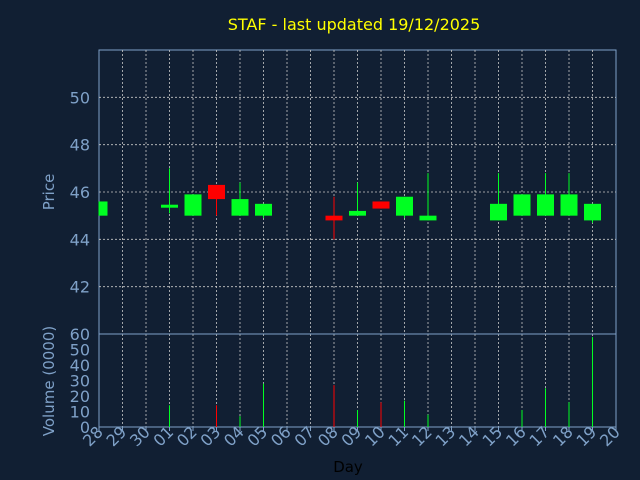 Image resolution: width=640 pixels, height=480 pixels. Describe the element at coordinates (80, 365) in the screenshot. I see `volume-tick-label: 40` at that location.